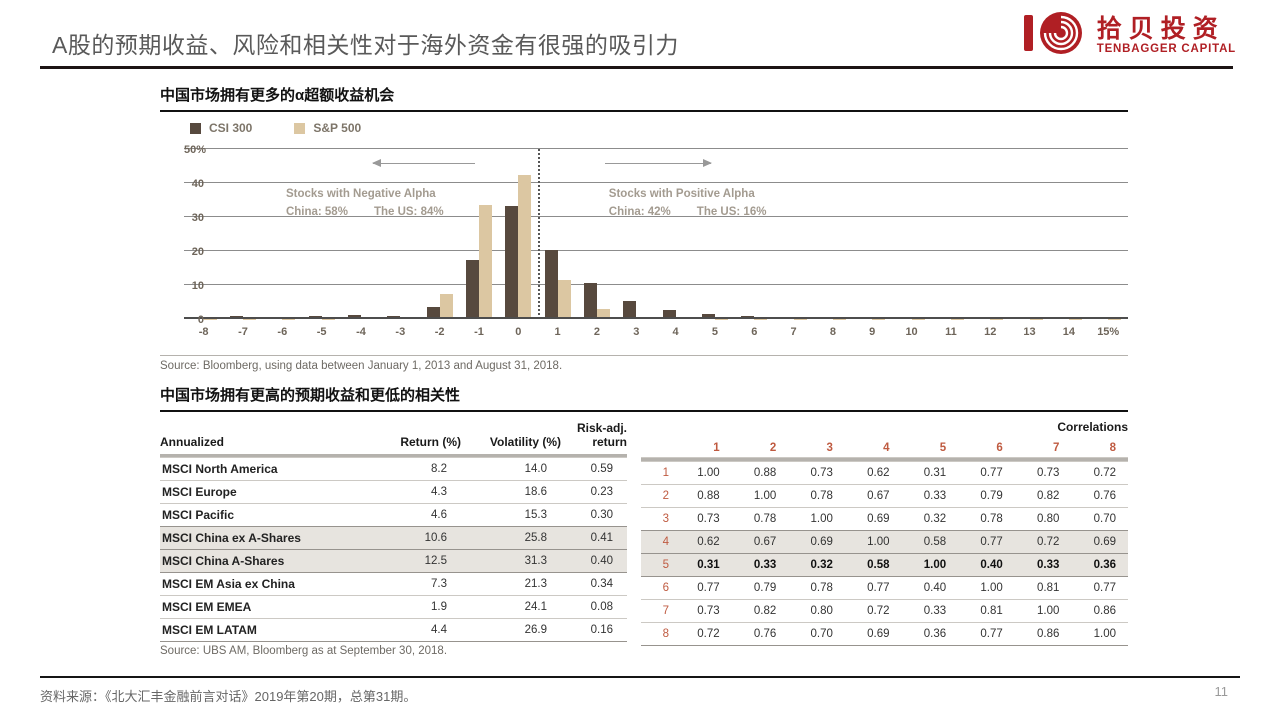 The width and height of the screenshot is (1280, 720). I want to click on section1-title: 中国市场拥有更多的α超额收益机会, so click(644, 98).